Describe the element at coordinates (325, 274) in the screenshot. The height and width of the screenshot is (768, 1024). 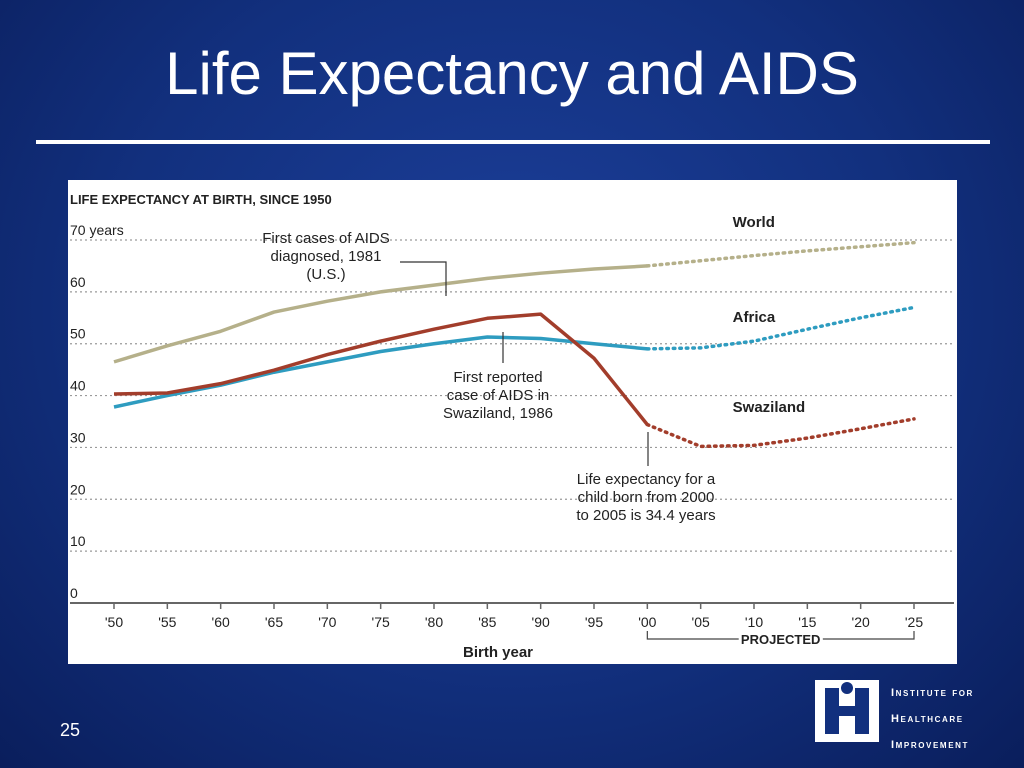
I see `annotation-text: (U.S.)` at that location.